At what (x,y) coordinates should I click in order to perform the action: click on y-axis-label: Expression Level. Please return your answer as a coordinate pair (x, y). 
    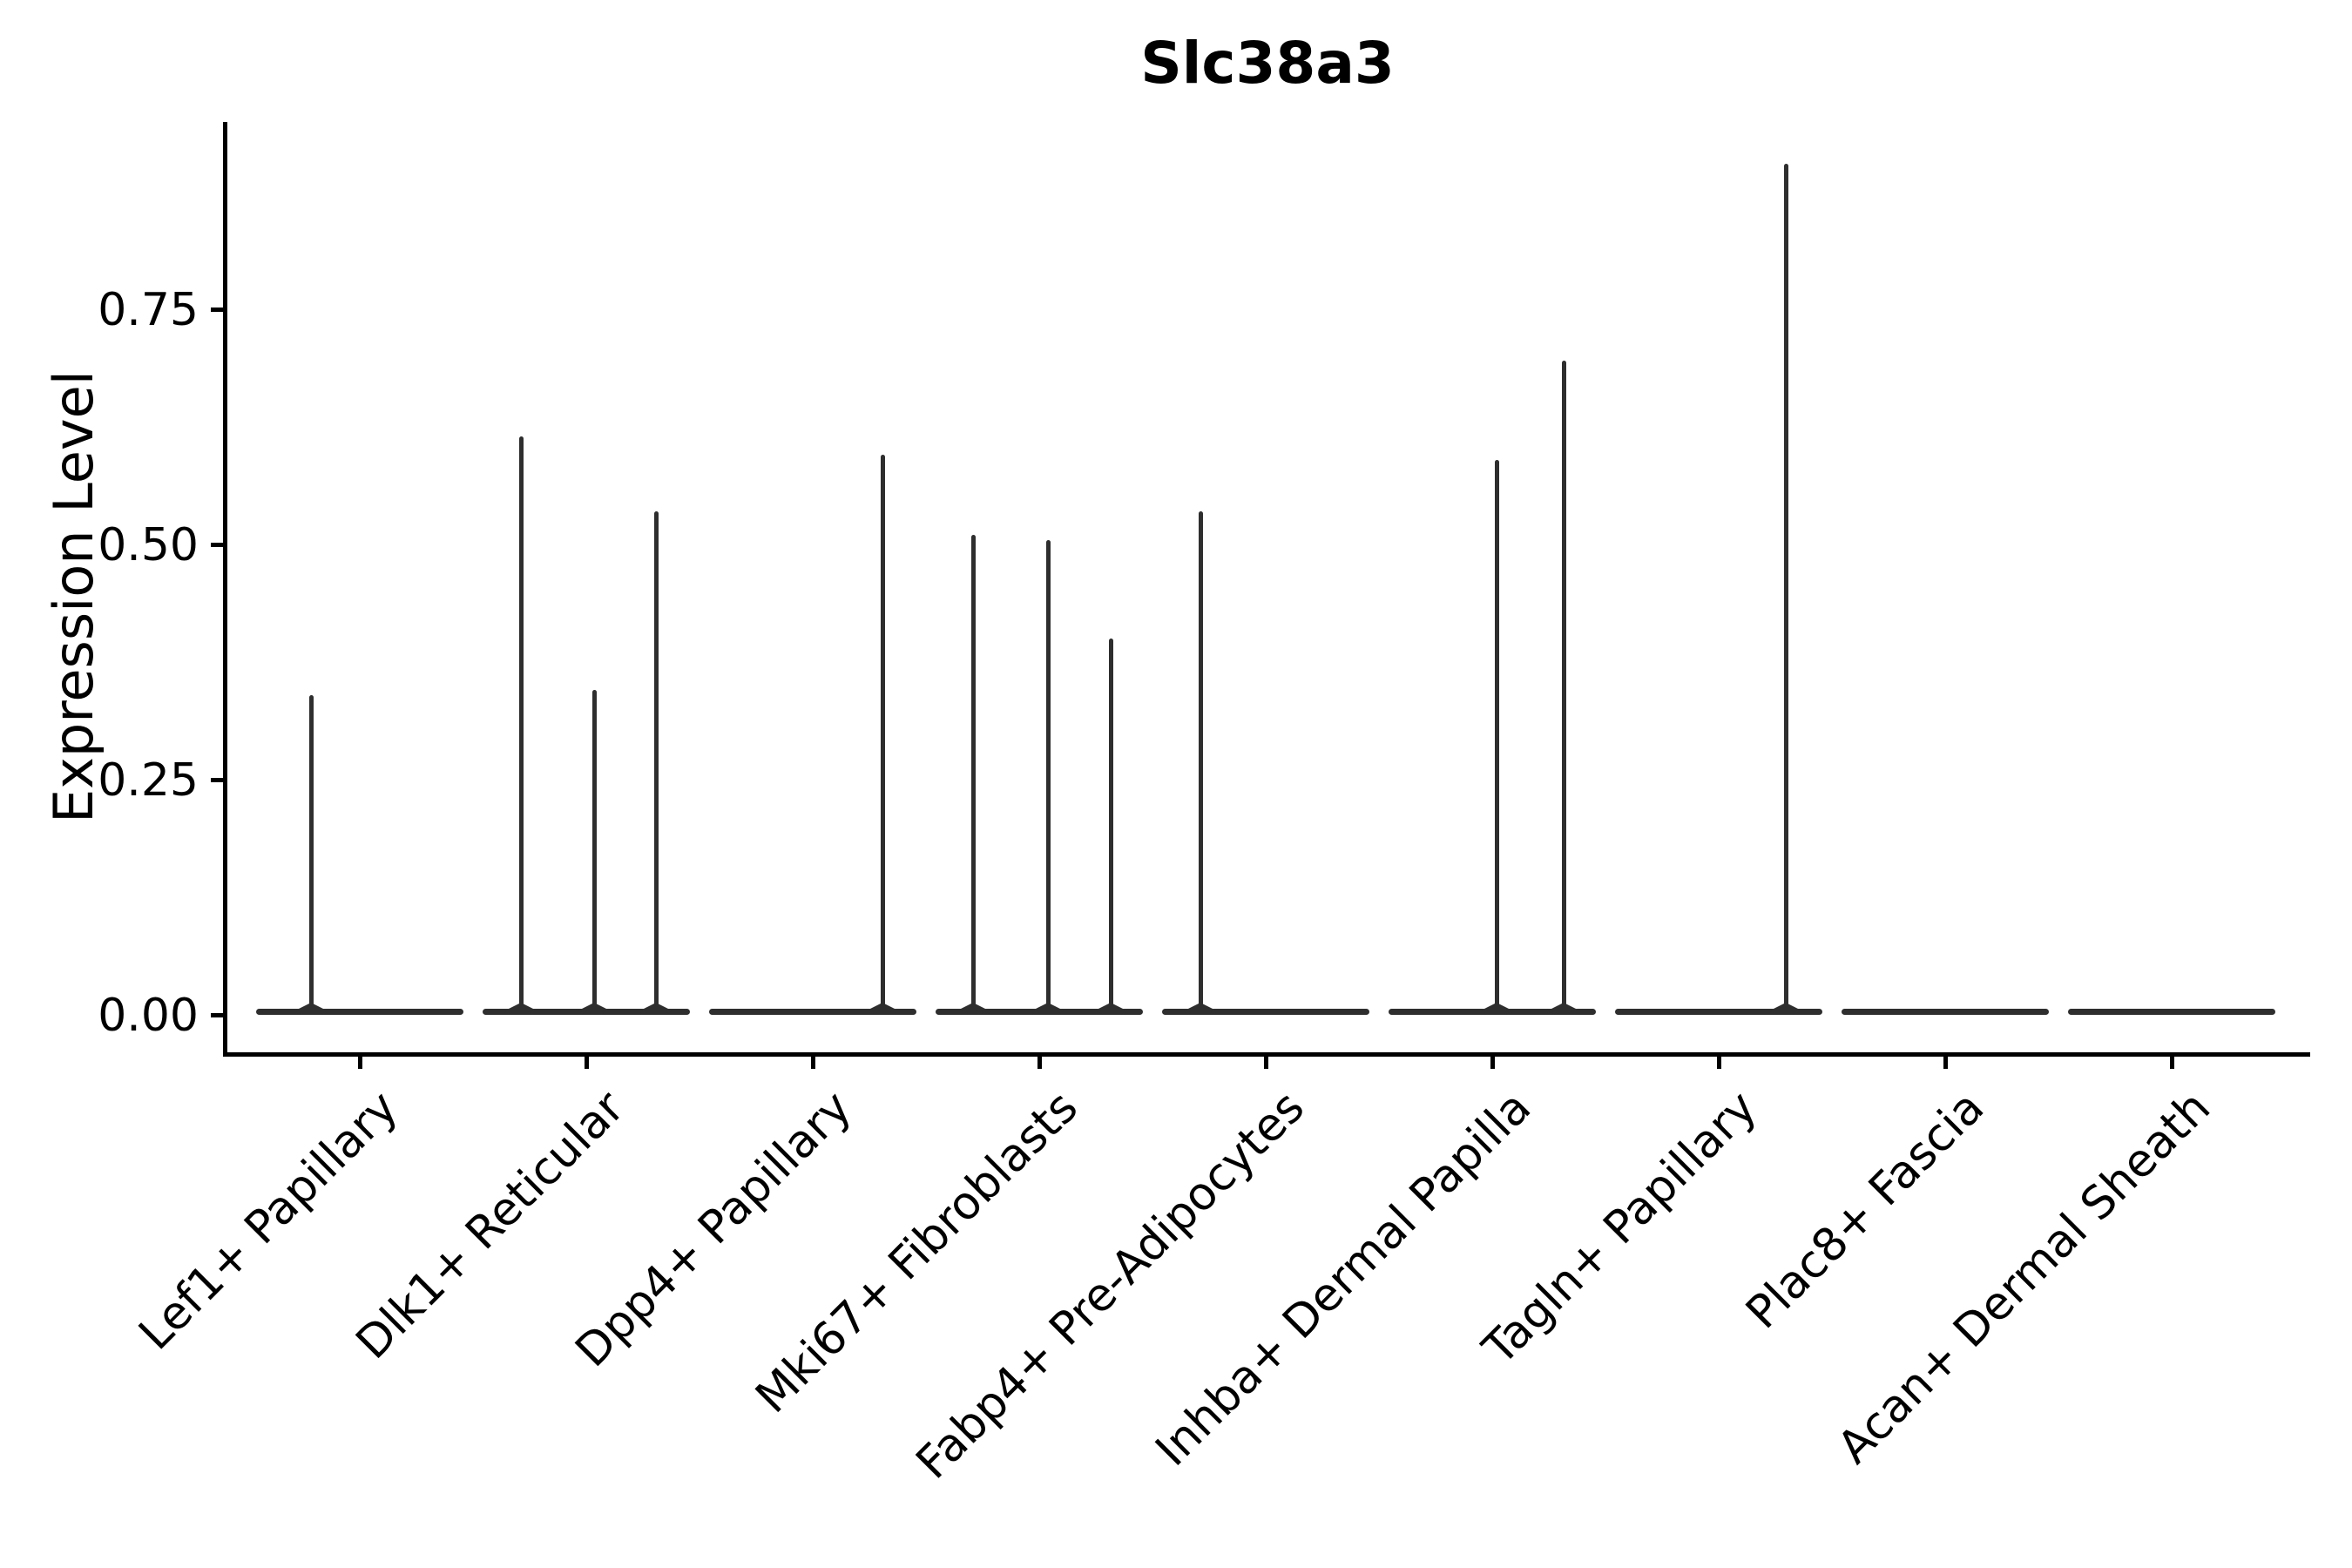
    Looking at the image, I should click on (74, 596).